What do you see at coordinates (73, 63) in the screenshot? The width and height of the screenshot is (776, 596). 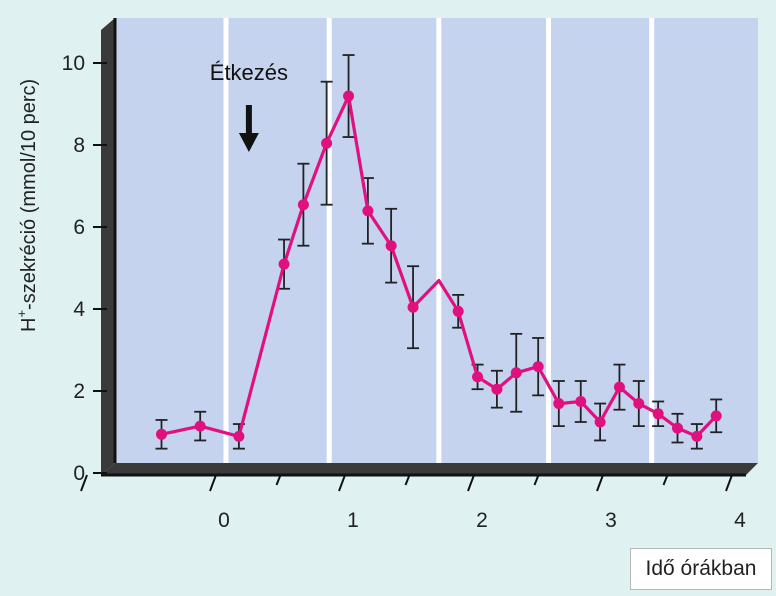 I see `y-tick-label-10: 10` at bounding box center [73, 63].